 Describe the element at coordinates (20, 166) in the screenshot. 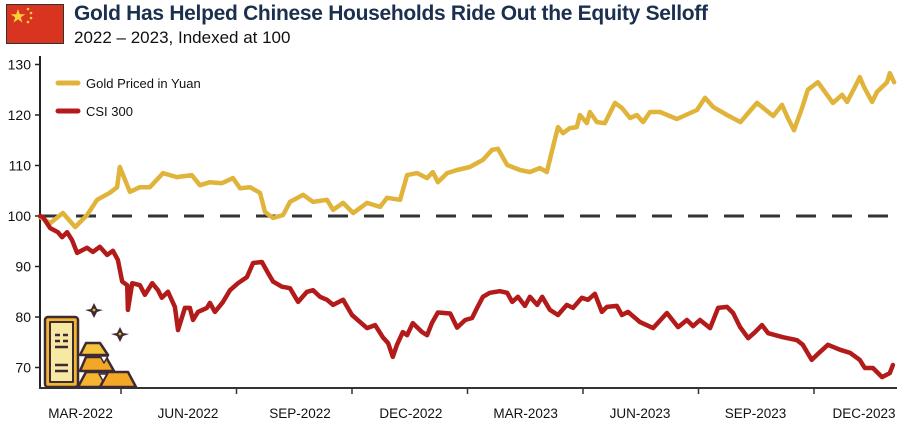

I see `y-tick-label: 110` at that location.